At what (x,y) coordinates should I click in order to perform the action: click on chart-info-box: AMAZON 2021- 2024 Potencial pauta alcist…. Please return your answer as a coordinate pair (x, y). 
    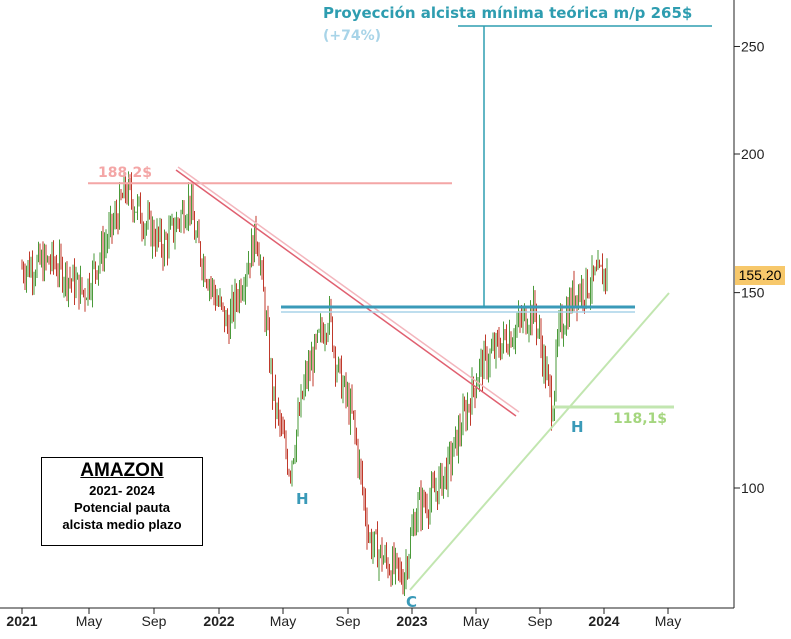
    Looking at the image, I should click on (122, 501).